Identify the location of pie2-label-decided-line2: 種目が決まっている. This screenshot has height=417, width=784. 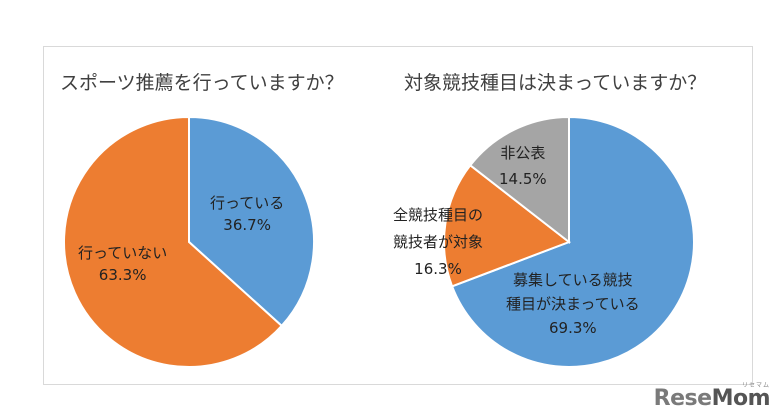
(573, 304).